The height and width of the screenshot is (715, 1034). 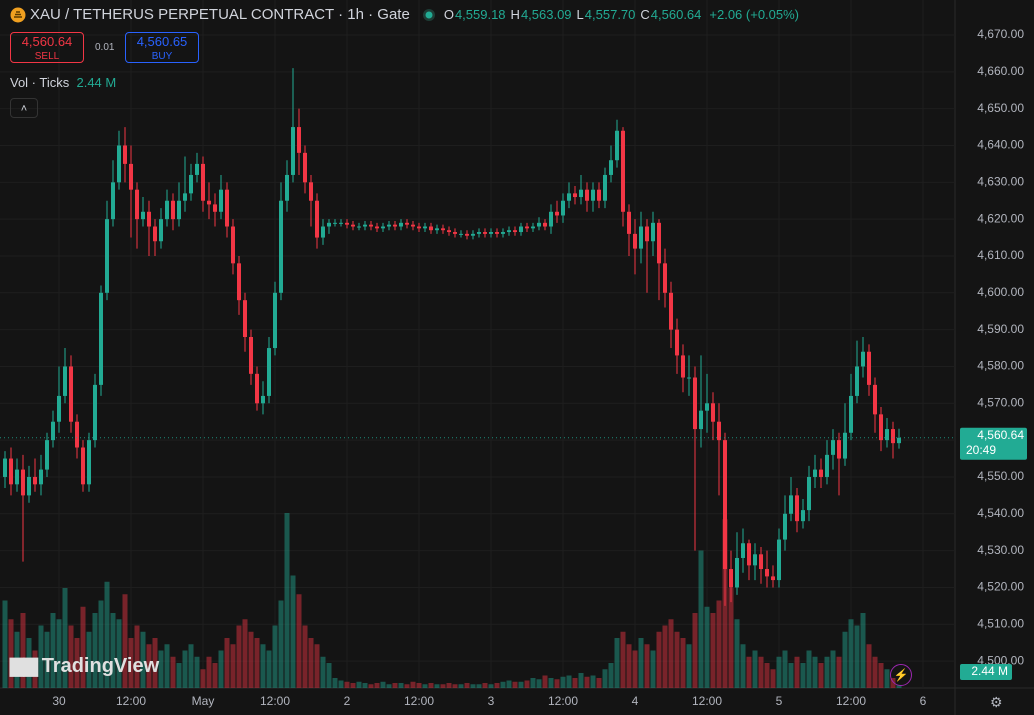 I want to click on symbol-icon, so click(x=18, y=14).